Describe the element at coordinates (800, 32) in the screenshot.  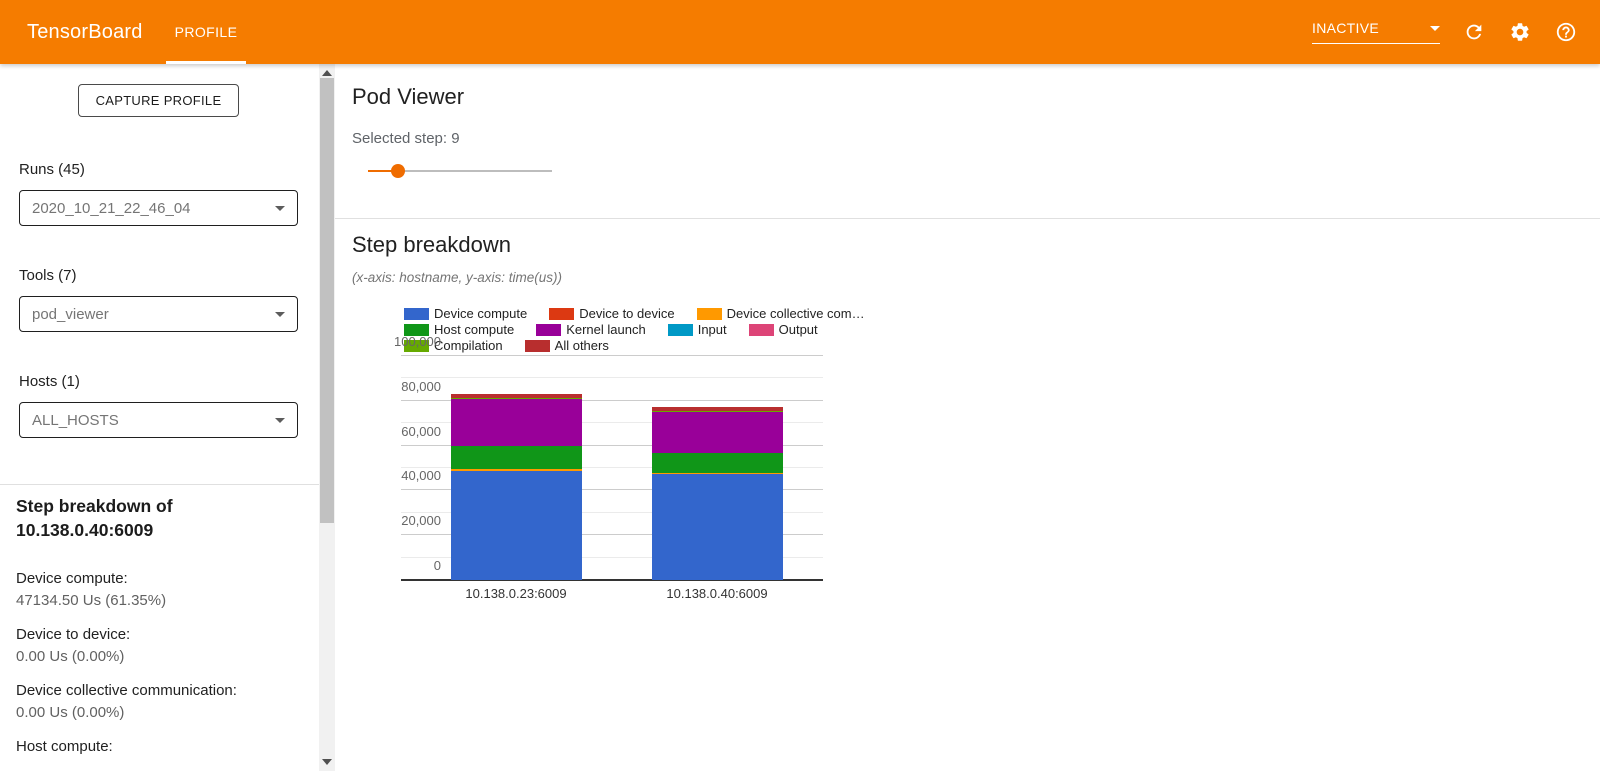
I see `app-header: TensorBoard PROFILE INACTIVE` at that location.